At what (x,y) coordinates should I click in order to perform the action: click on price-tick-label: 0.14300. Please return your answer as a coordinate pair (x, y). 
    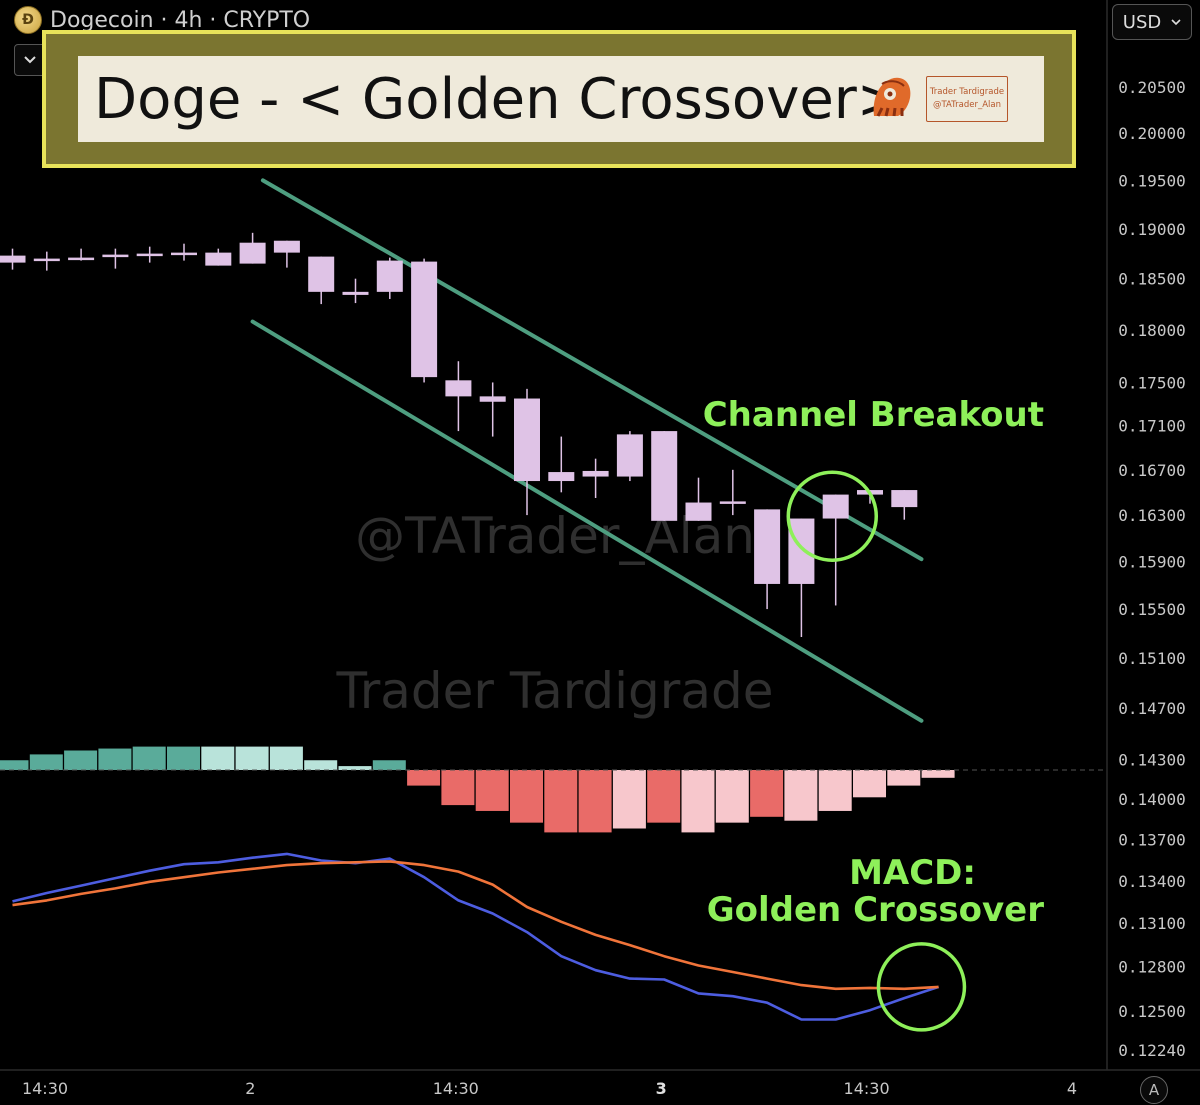
    Looking at the image, I should click on (1151, 760).